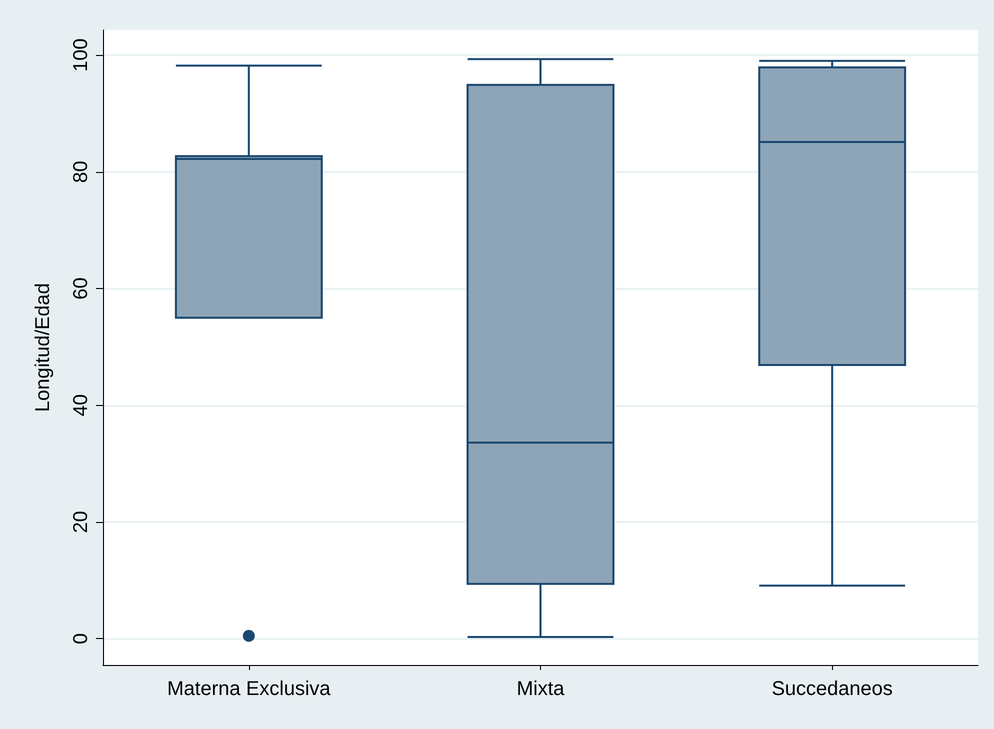  Describe the element at coordinates (81, 638) in the screenshot. I see `y-tick-label: 0` at that location.